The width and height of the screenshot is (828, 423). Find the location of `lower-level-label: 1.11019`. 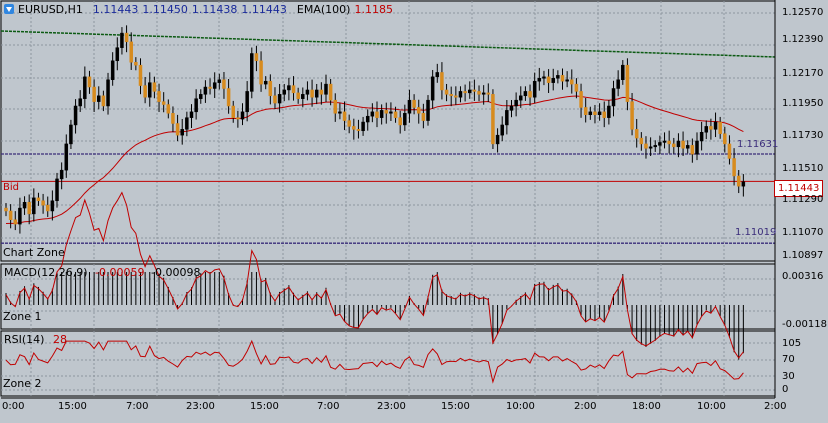

lower-level-label: 1.11019 is located at coordinates (756, 232).